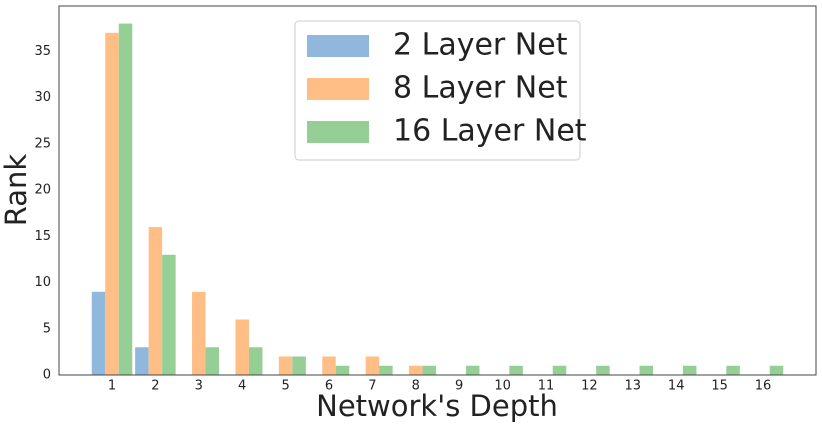 The width and height of the screenshot is (822, 431). What do you see at coordinates (47, 375) in the screenshot?
I see `y-tick-label: 0` at bounding box center [47, 375].